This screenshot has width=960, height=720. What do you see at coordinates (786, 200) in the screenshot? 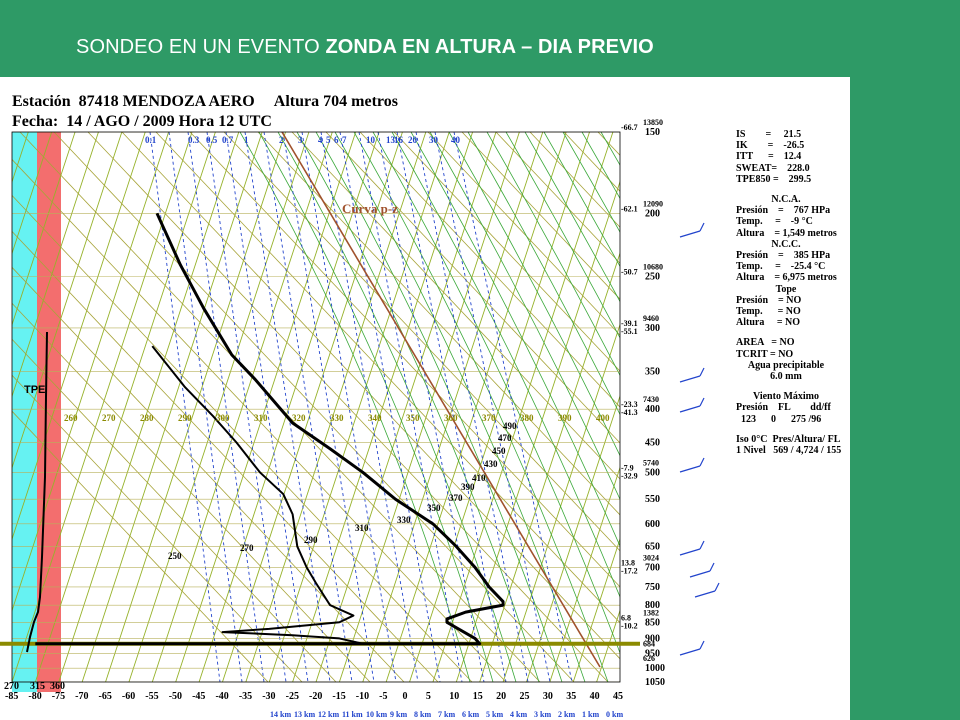
I see `nca-title: N.C.A.` at bounding box center [786, 200].